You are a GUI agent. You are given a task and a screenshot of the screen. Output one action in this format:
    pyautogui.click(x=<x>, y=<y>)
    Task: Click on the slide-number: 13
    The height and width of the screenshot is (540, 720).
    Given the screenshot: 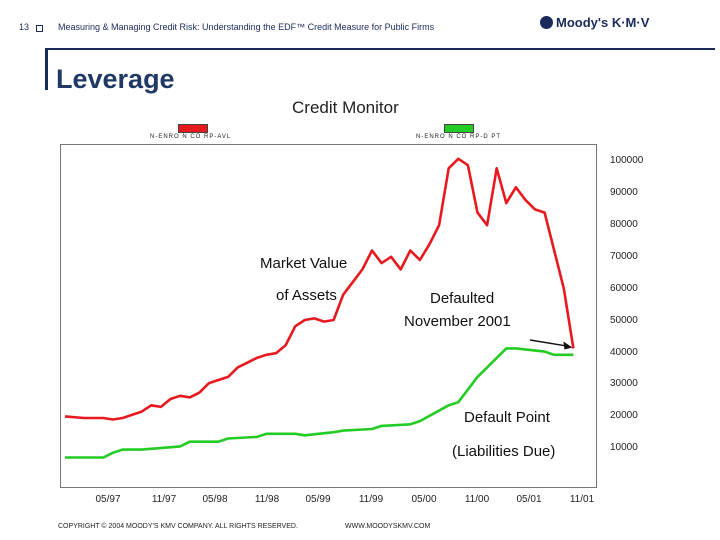 What is the action you would take?
    pyautogui.click(x=24, y=27)
    